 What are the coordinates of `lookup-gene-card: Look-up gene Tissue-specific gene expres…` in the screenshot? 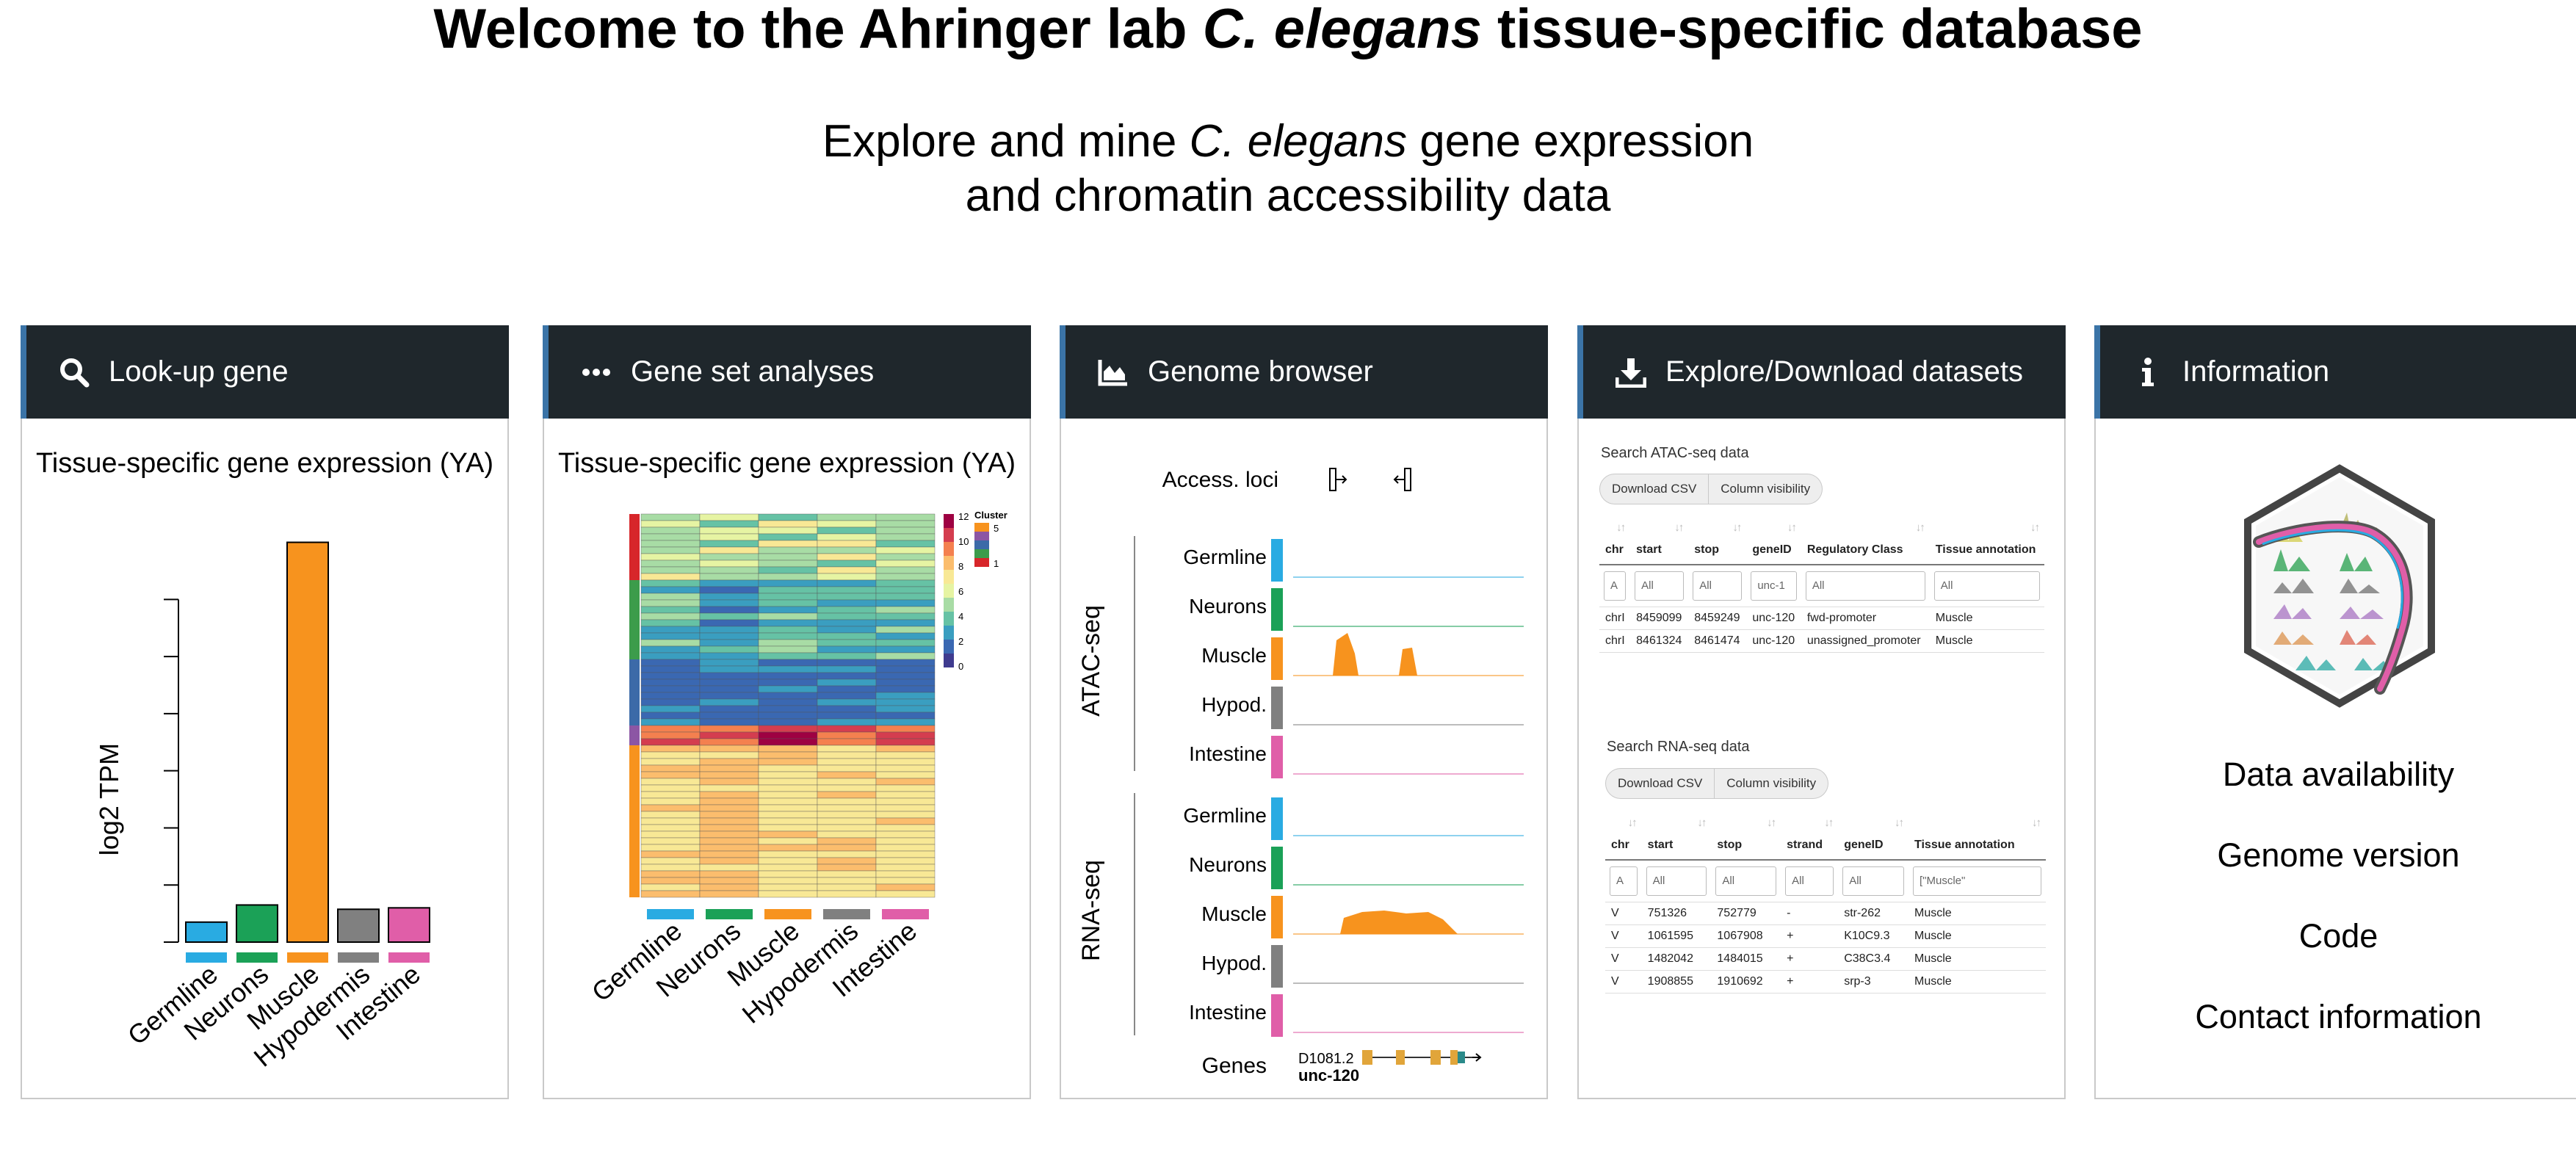 It's located at (265, 712).